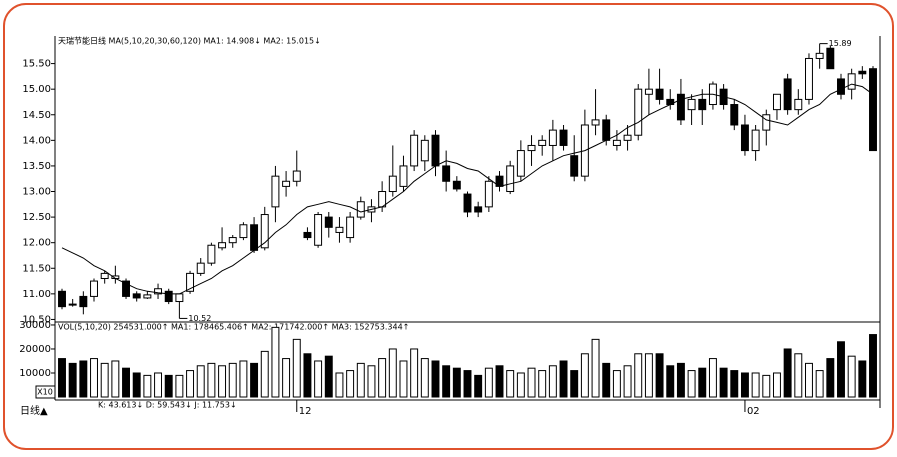 The image size is (897, 457). Describe the element at coordinates (35, 349) in the screenshot. I see `y-tick-label: 20000` at that location.